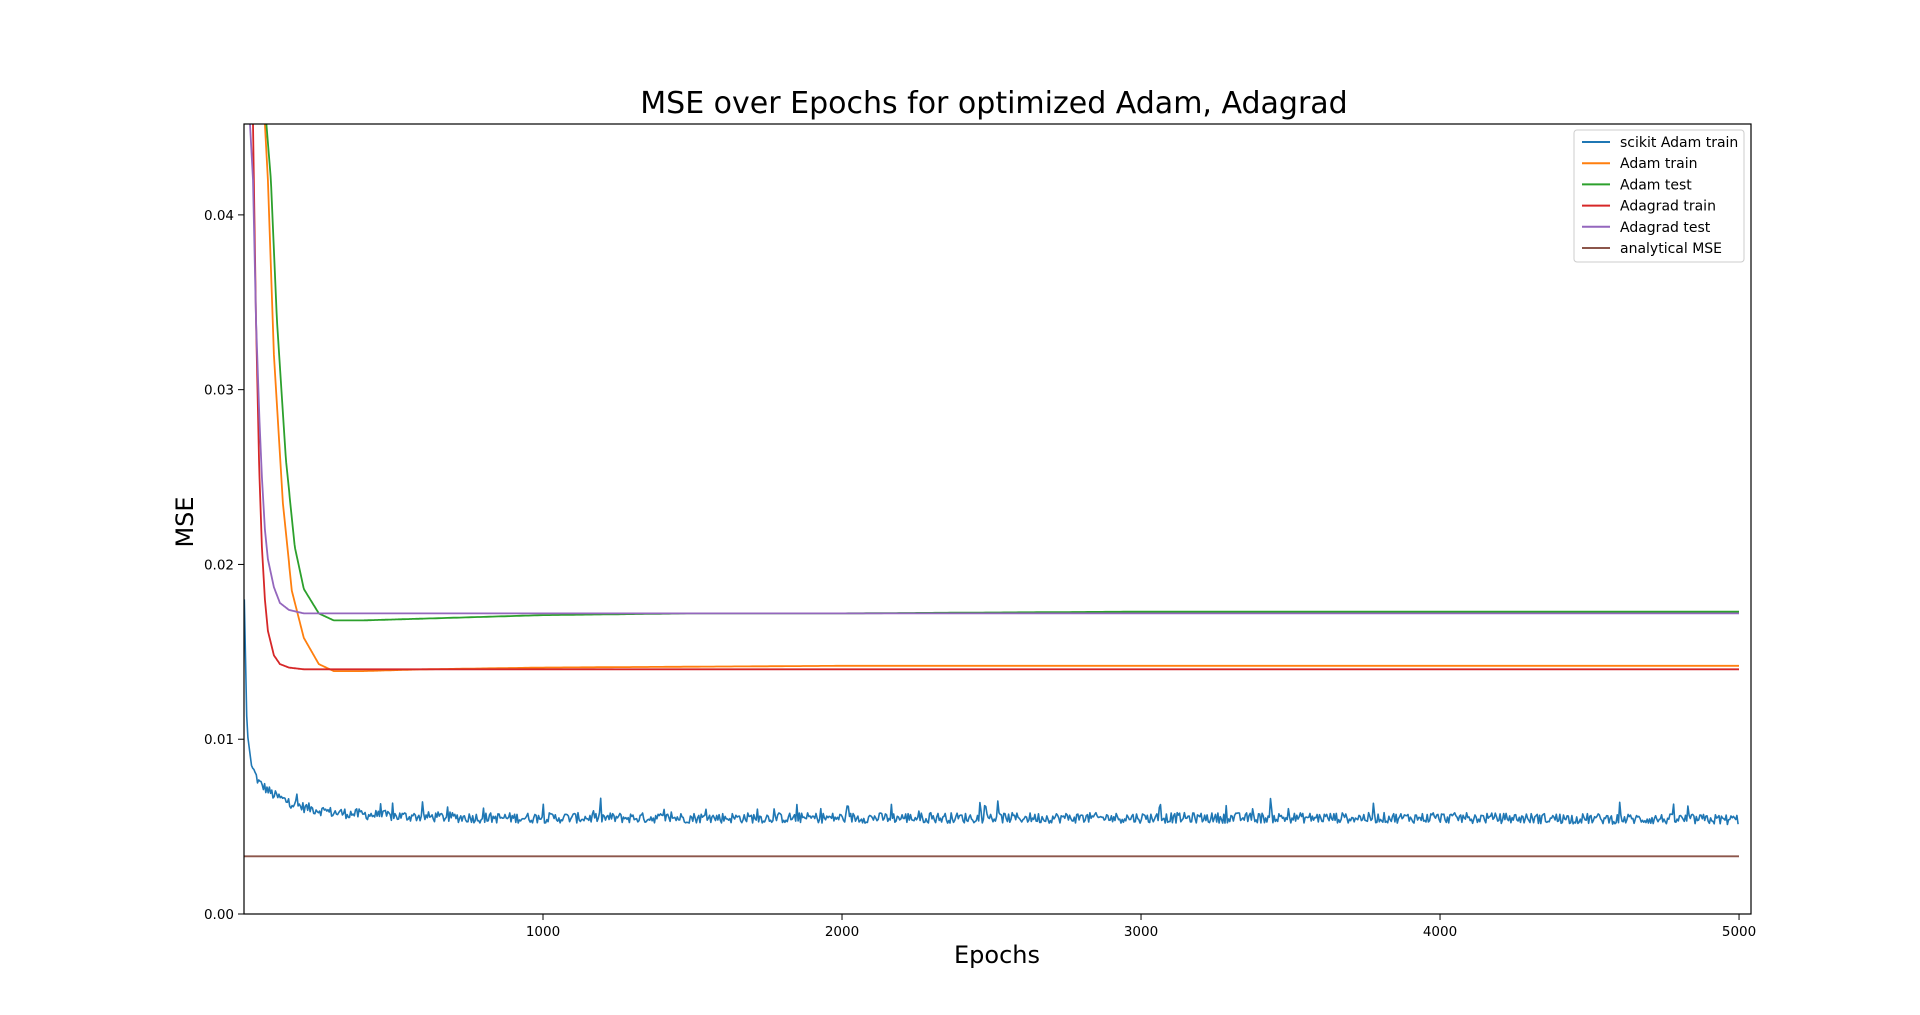 The width and height of the screenshot is (1920, 1015). I want to click on legend-label: Adam train, so click(1658, 164).